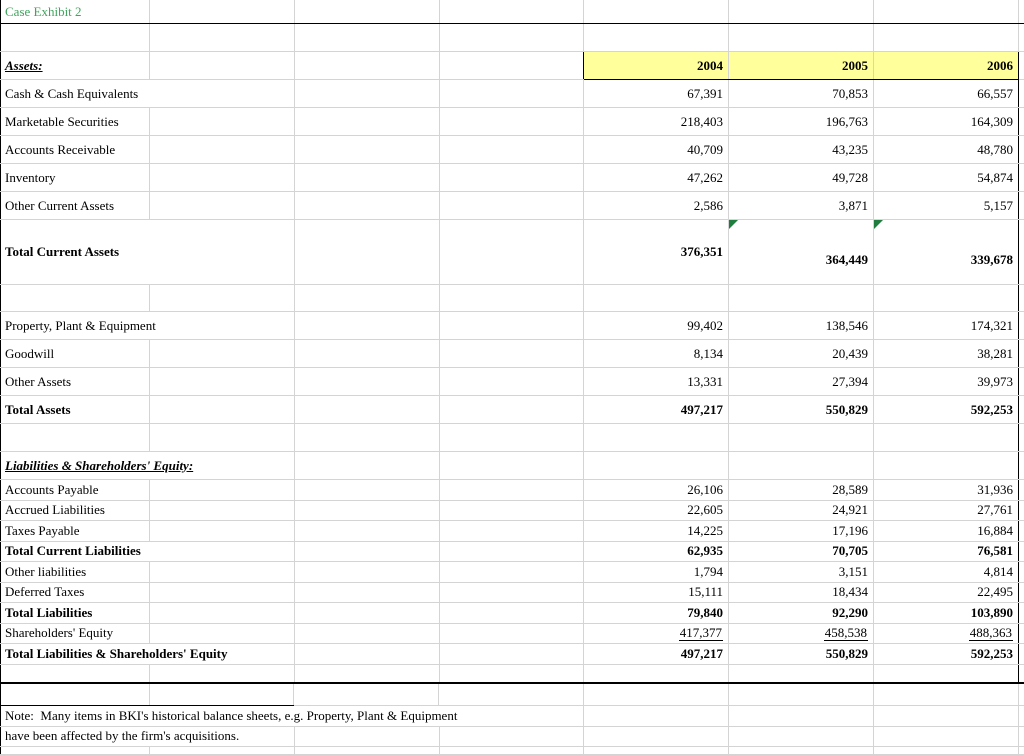 The height and width of the screenshot is (755, 1024). What do you see at coordinates (656, 410) in the screenshot?
I see `total-assets-2004: 497,217` at bounding box center [656, 410].